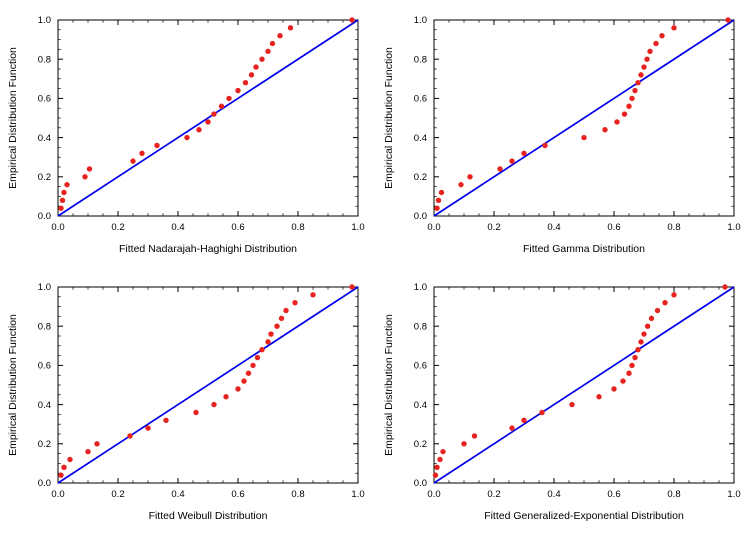 This screenshot has width=752, height=535. Describe the element at coordinates (584, 249) in the screenshot. I see `x-axis-label: Fitted Gamma Distribution` at that location.